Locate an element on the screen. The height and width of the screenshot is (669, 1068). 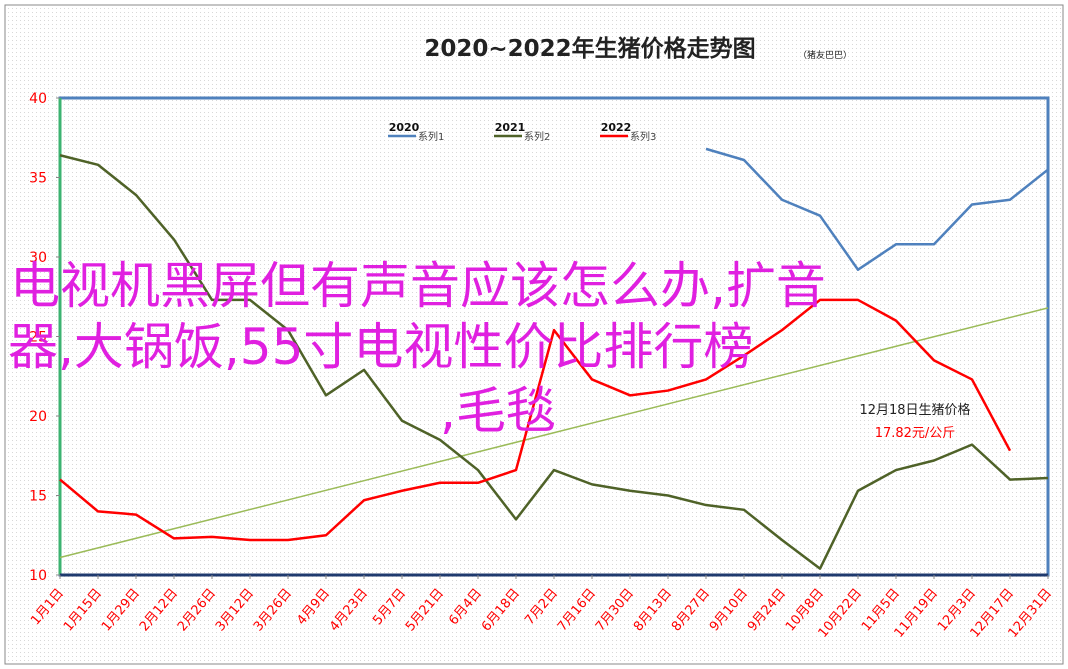
chart-title: 2020~2022年生猪价格走势图 is located at coordinates (589, 48).